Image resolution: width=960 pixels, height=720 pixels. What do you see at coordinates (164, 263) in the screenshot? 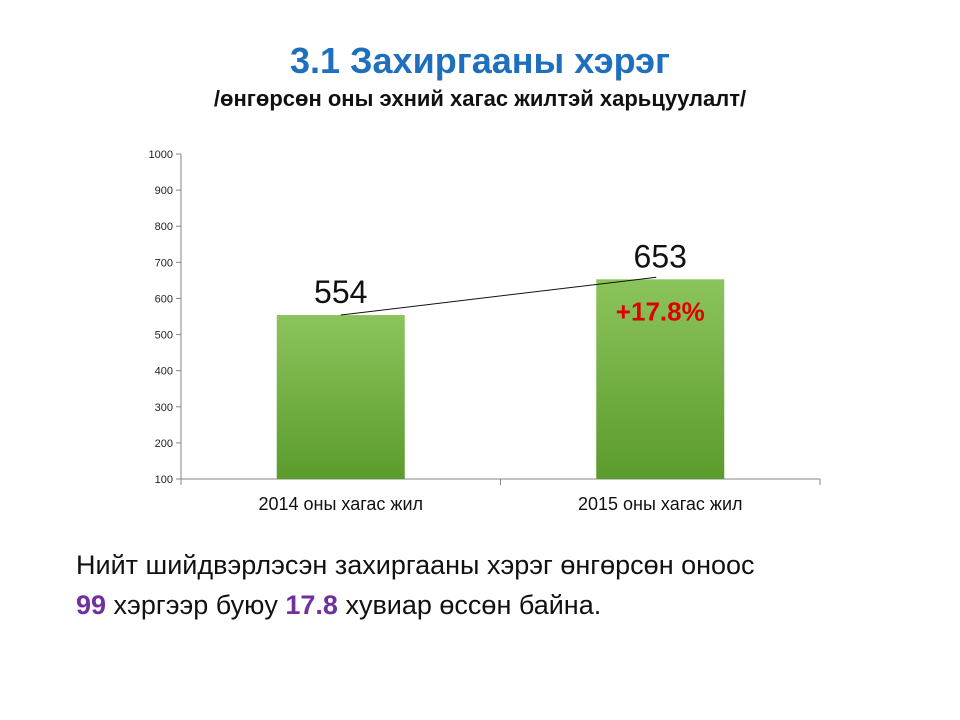
I see `y-tick-label: 700` at bounding box center [164, 263].